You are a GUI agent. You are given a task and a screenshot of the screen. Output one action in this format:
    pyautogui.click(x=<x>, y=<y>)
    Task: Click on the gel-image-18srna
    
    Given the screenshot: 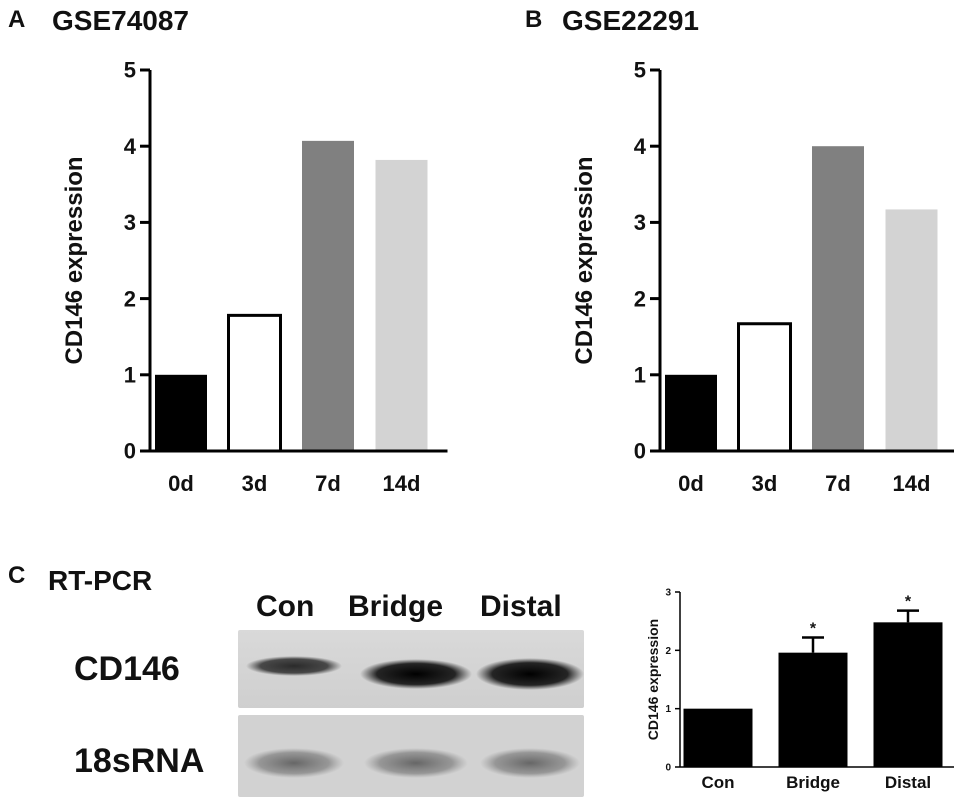 What is the action you would take?
    pyautogui.click(x=411, y=756)
    